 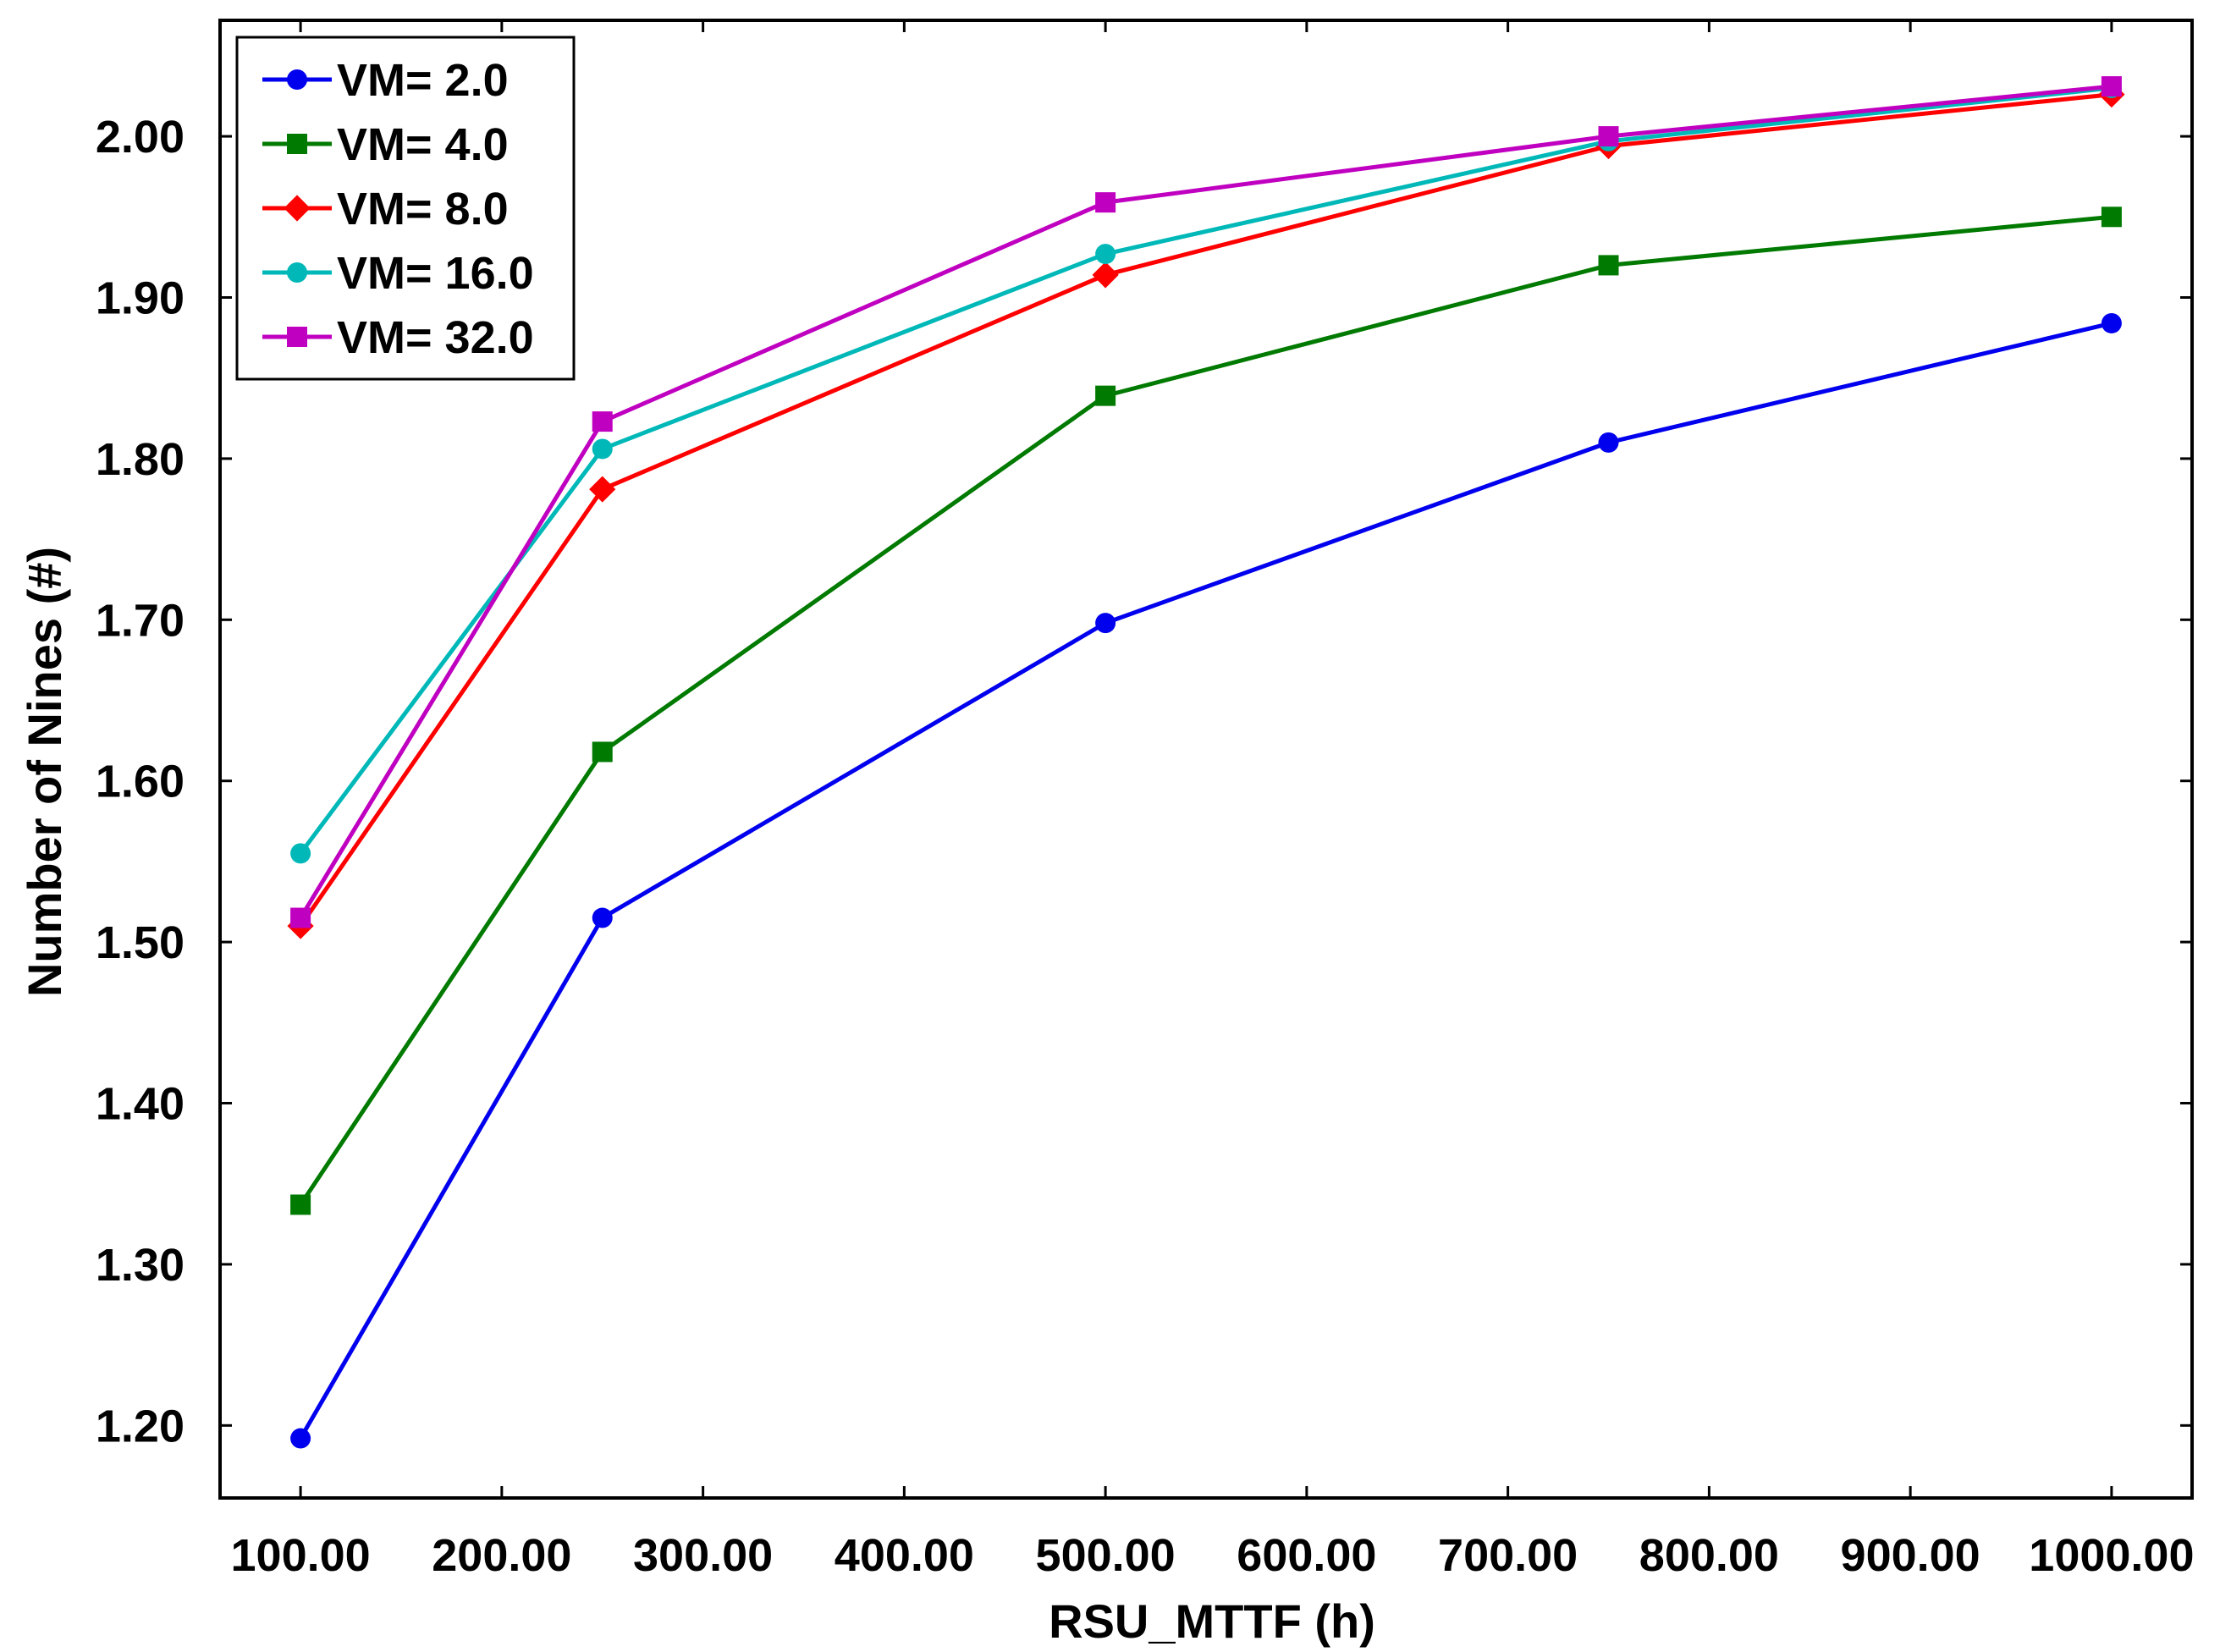 I want to click on x-tick-label: 1000.00, so click(x=2111, y=1555).